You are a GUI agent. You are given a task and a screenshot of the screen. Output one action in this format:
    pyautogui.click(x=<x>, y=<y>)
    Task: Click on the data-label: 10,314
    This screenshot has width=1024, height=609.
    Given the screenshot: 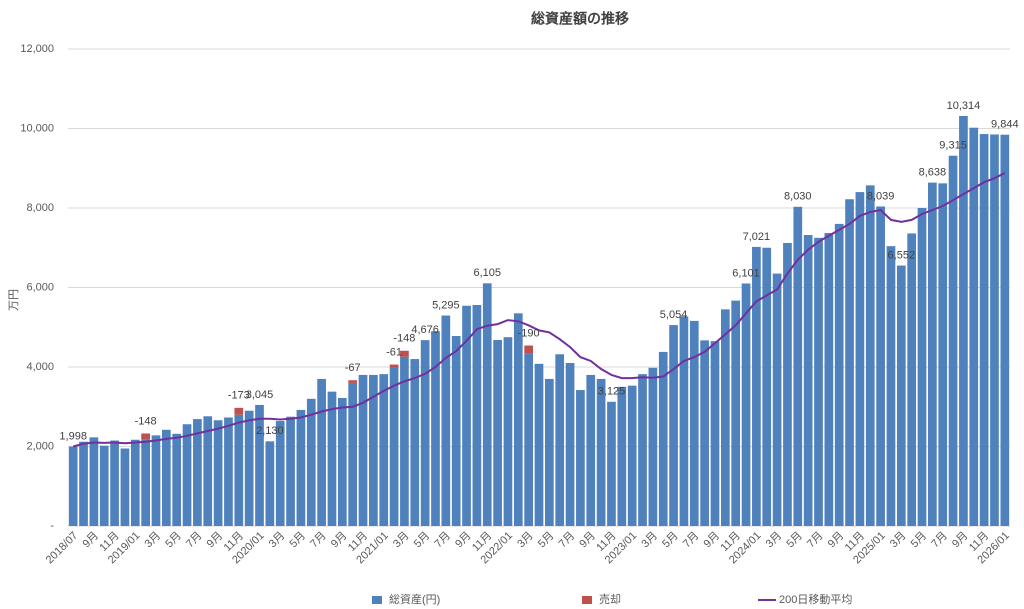 What is the action you would take?
    pyautogui.click(x=964, y=106)
    